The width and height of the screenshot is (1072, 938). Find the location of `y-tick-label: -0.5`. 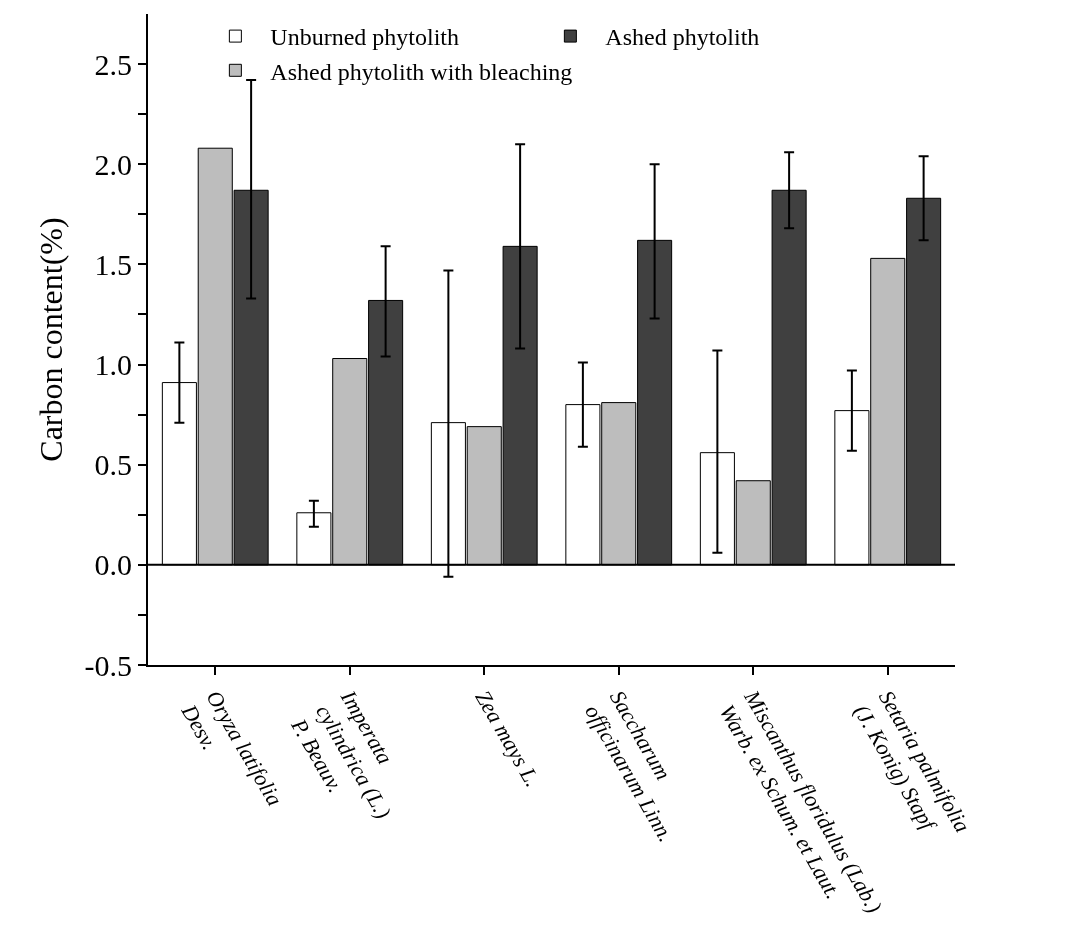

y-tick-label: -0.5 is located at coordinates (108, 665).